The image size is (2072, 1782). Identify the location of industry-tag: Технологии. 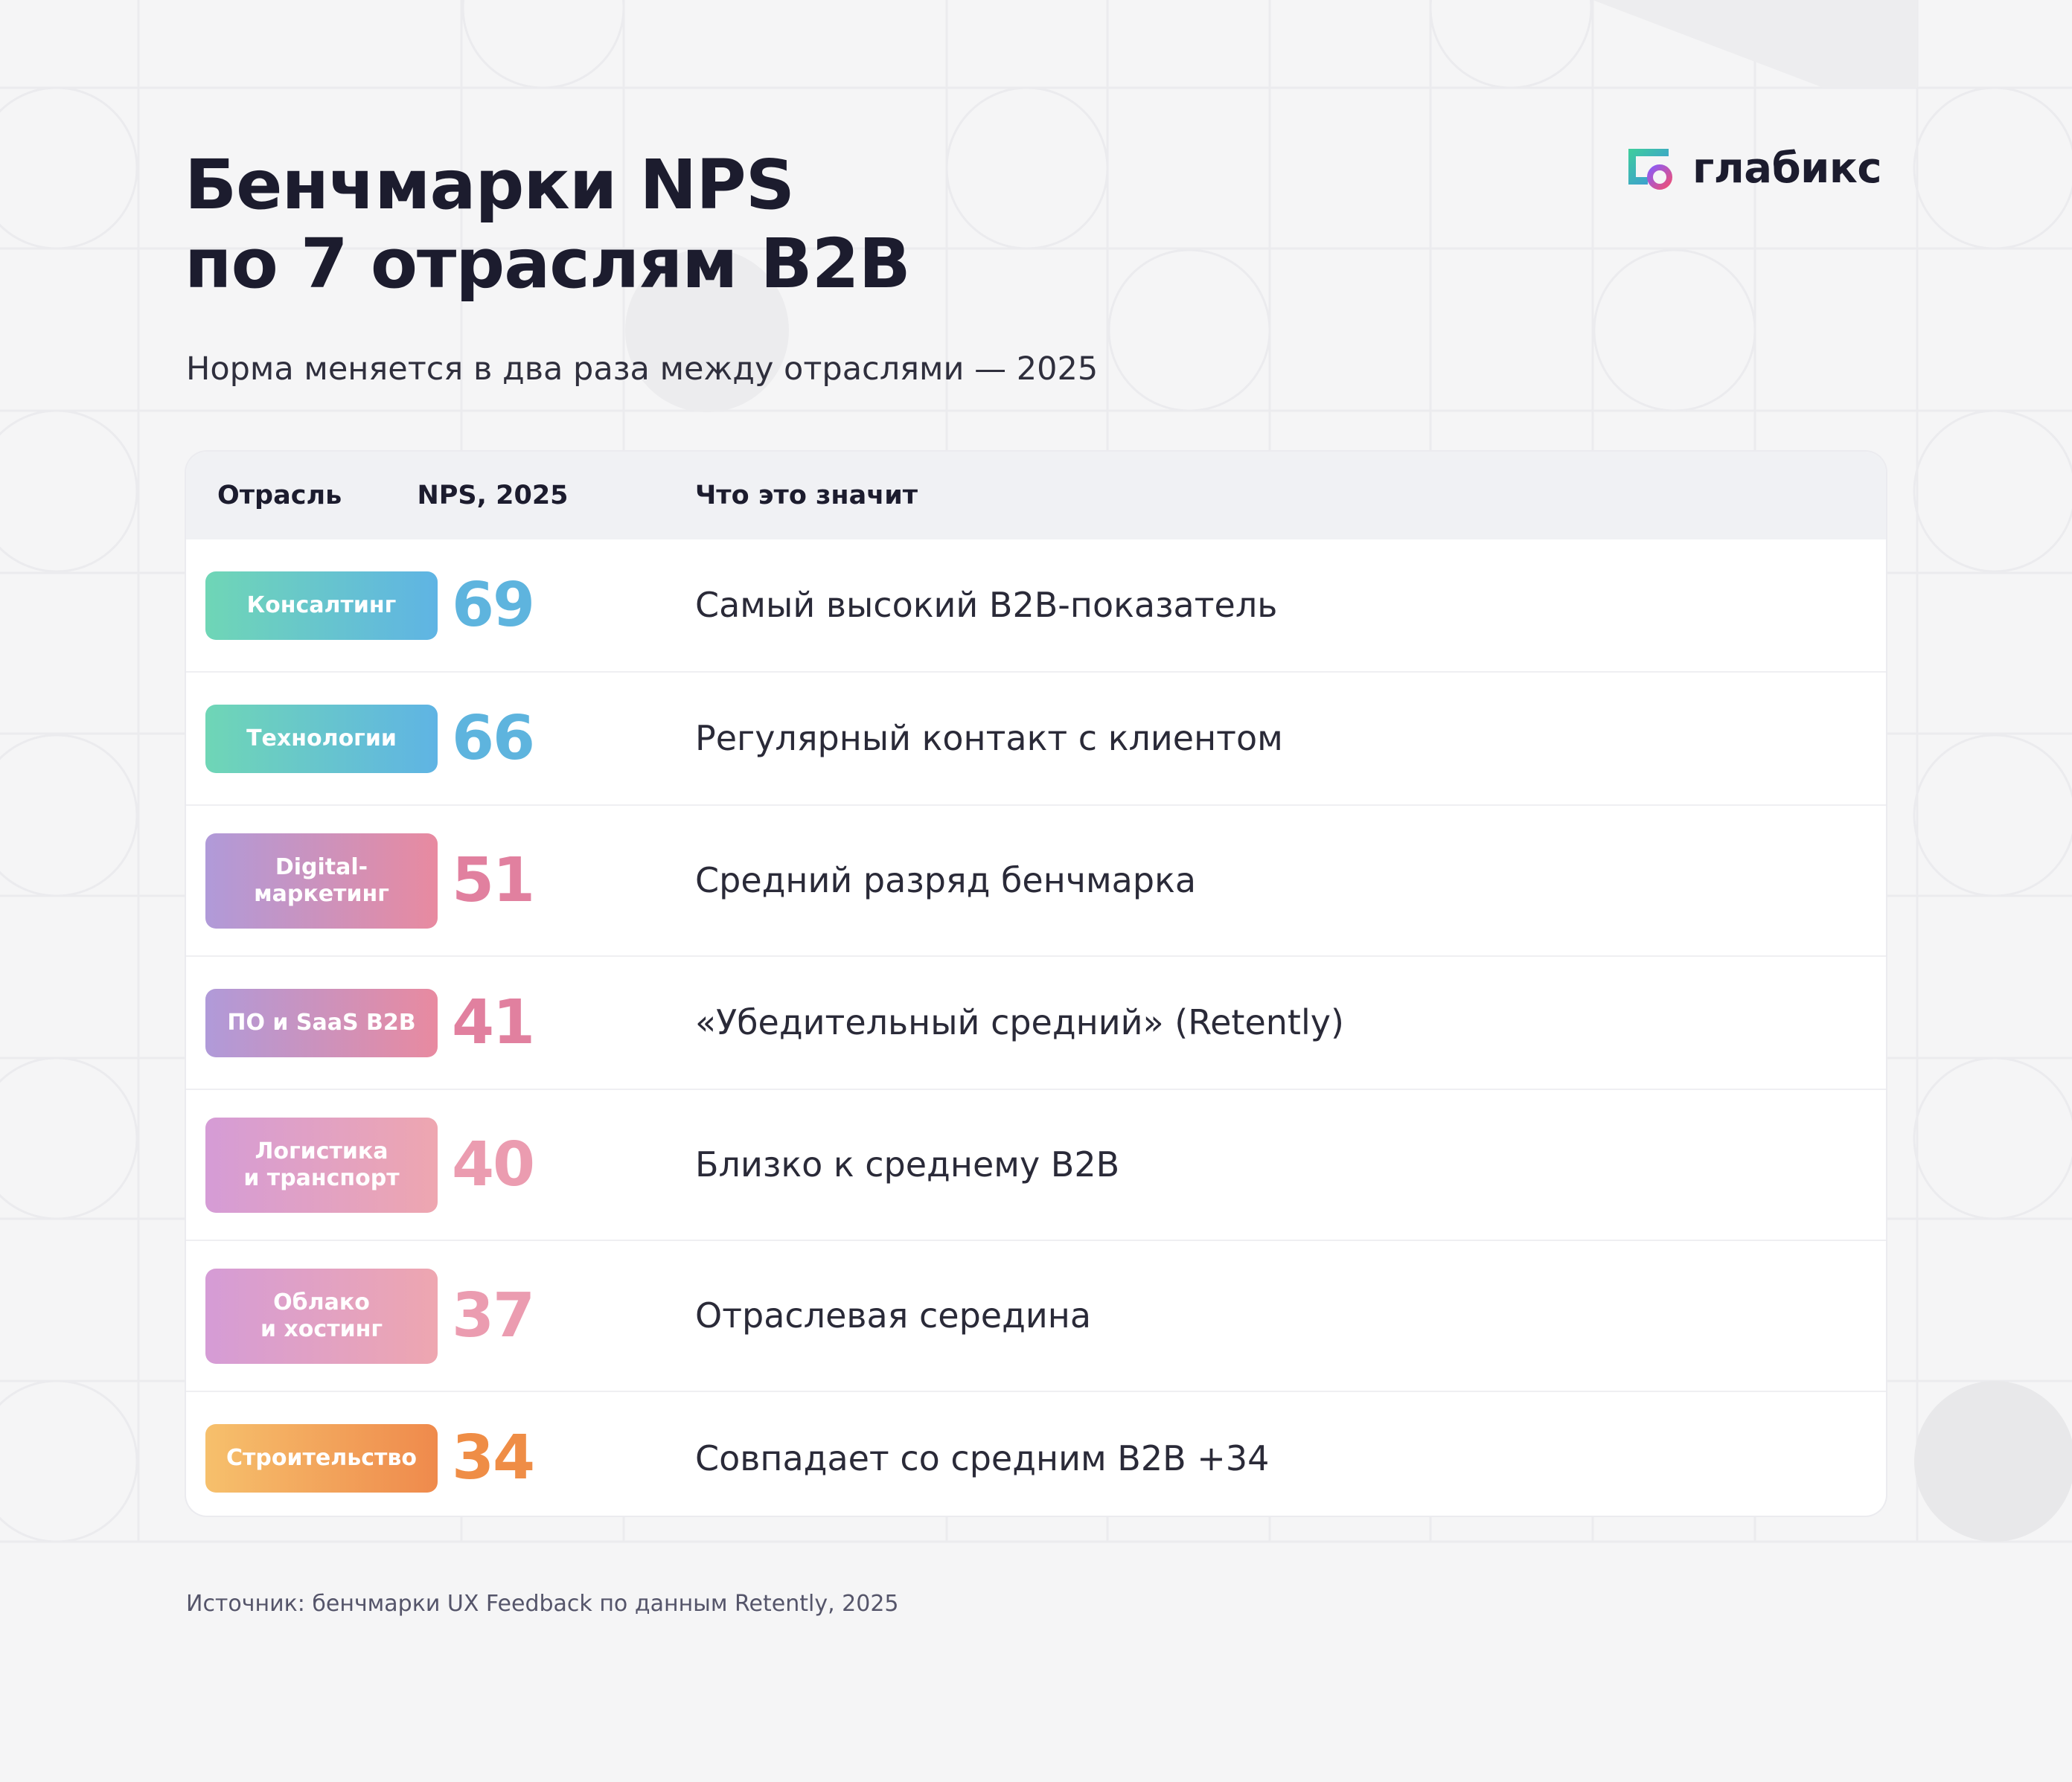
(321, 739).